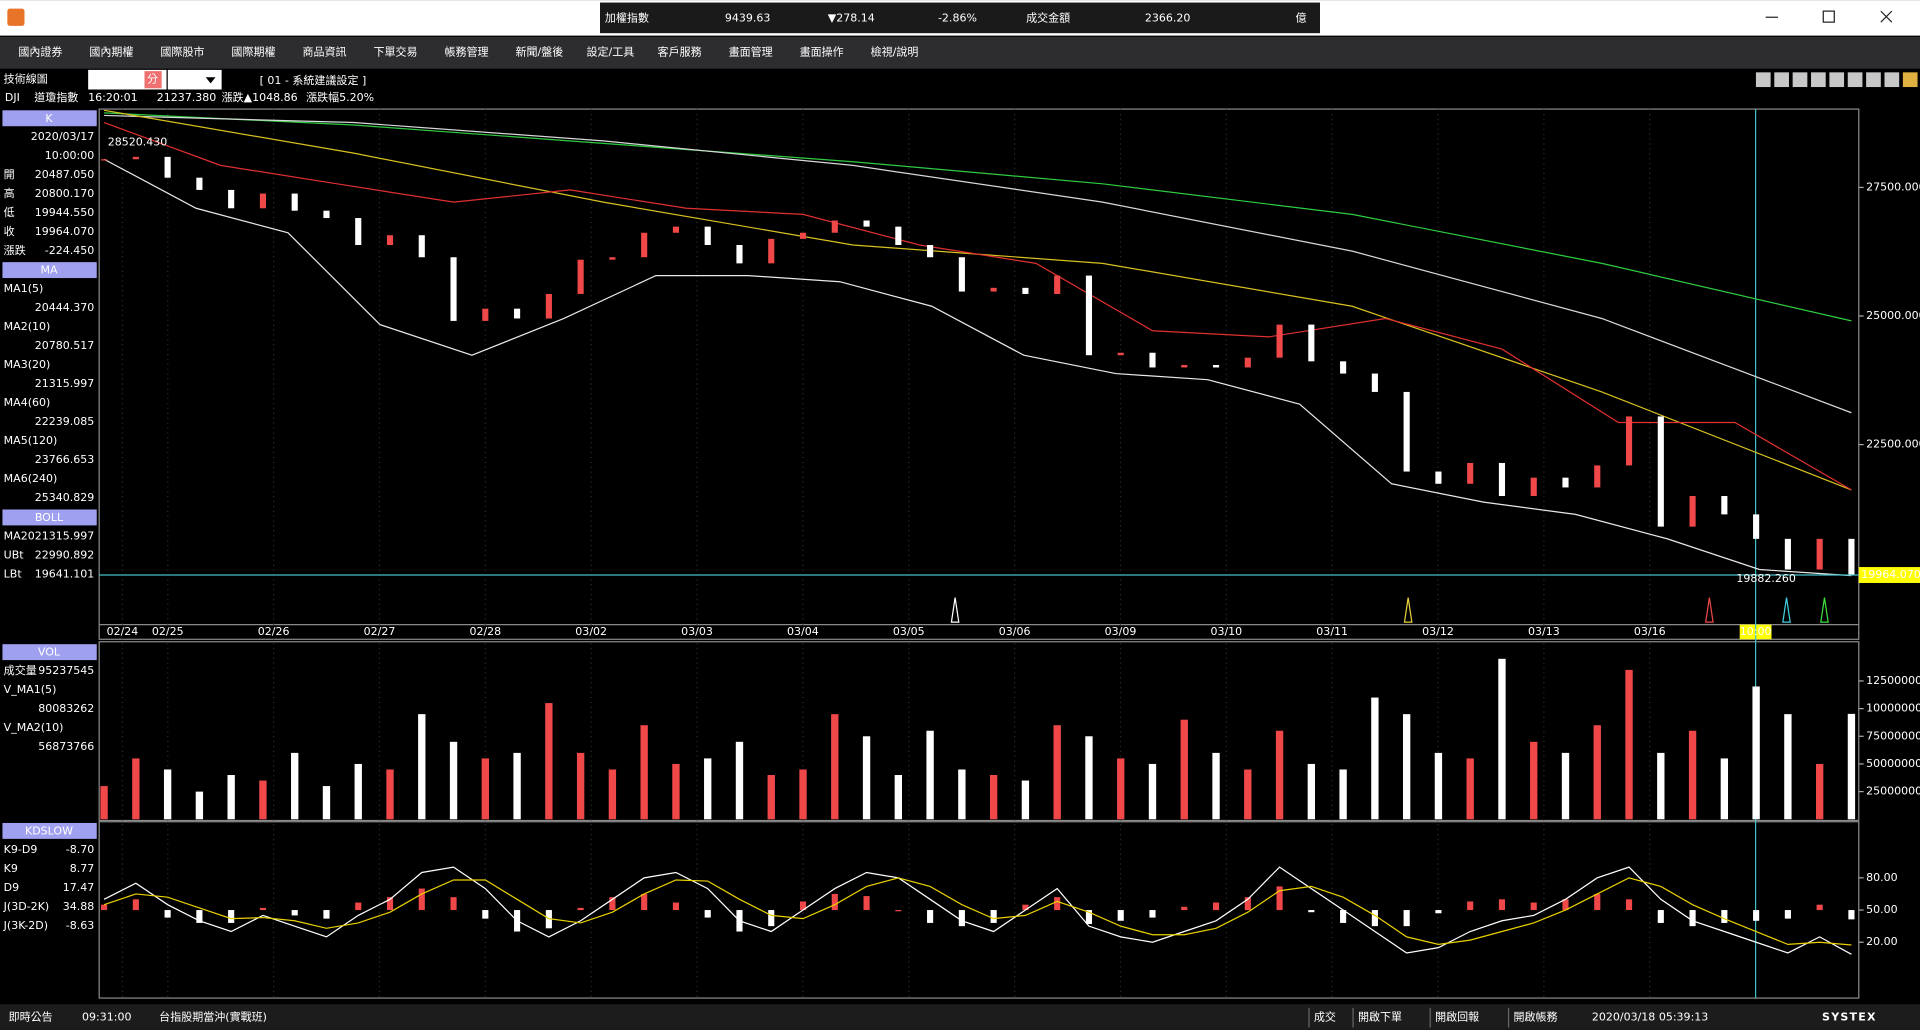 The height and width of the screenshot is (1030, 1920). Describe the element at coordinates (1535, 1017) in the screenshot. I see `status-button: 開啟帳務` at that location.